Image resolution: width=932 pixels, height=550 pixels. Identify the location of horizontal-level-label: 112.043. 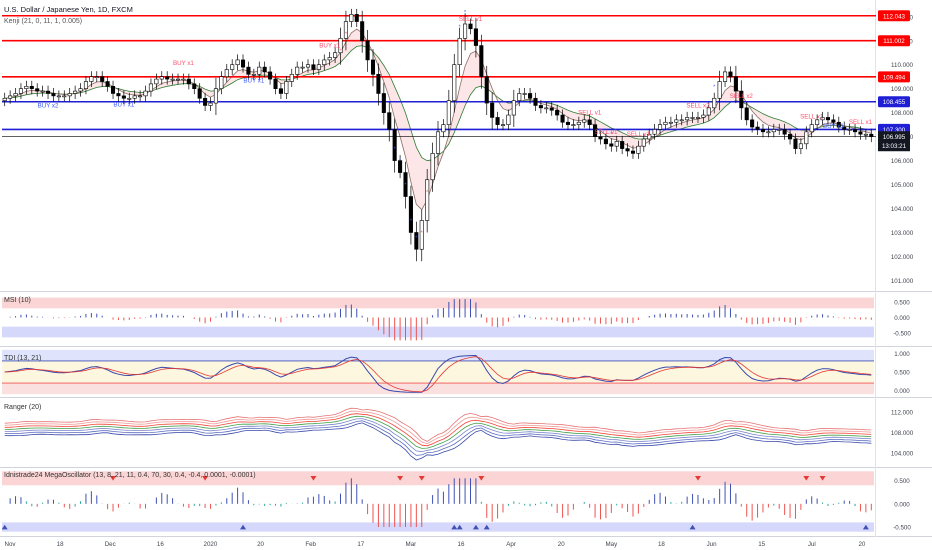
(894, 16).